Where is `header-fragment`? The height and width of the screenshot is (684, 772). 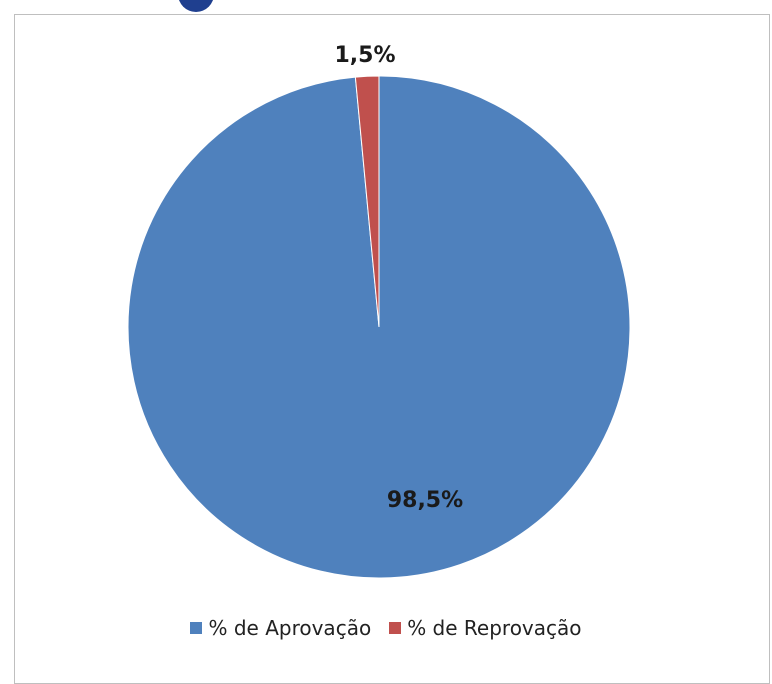
header-fragment is located at coordinates (196, 6).